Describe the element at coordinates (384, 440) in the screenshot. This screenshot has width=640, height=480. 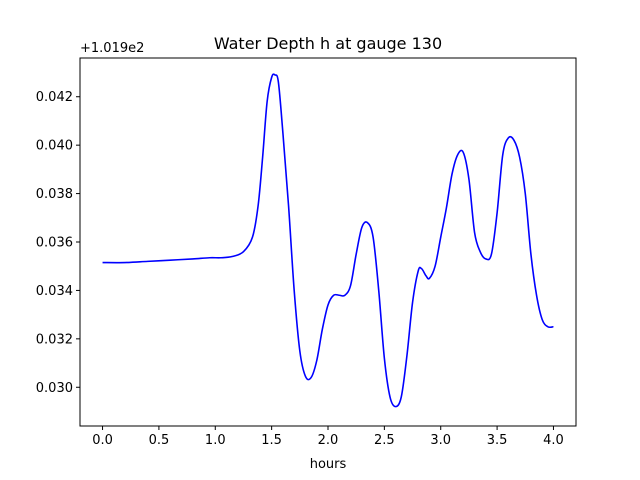
I see `x-tick-label: 2.5` at that location.